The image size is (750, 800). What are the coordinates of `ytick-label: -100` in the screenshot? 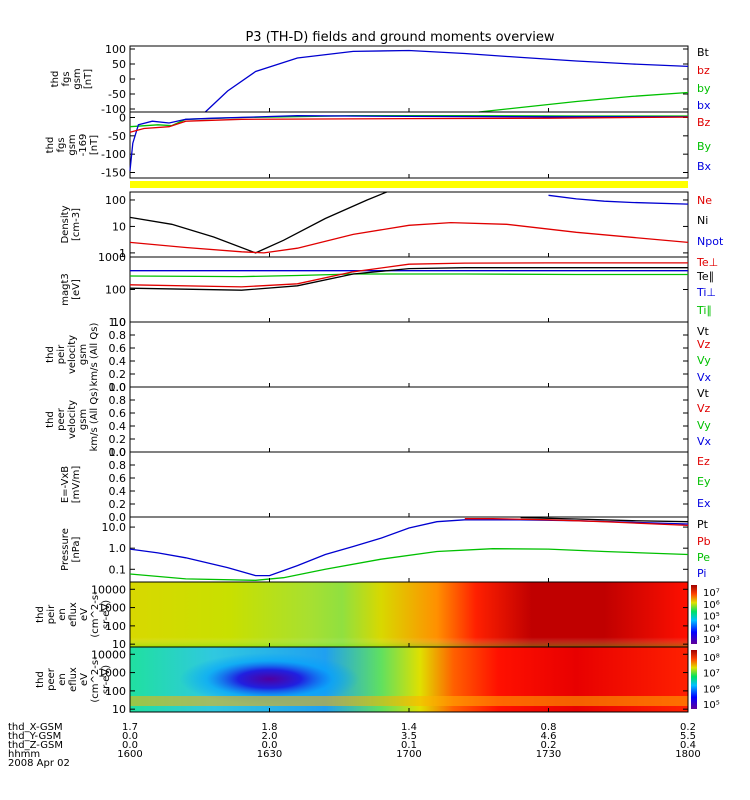 It's located at (113, 109).